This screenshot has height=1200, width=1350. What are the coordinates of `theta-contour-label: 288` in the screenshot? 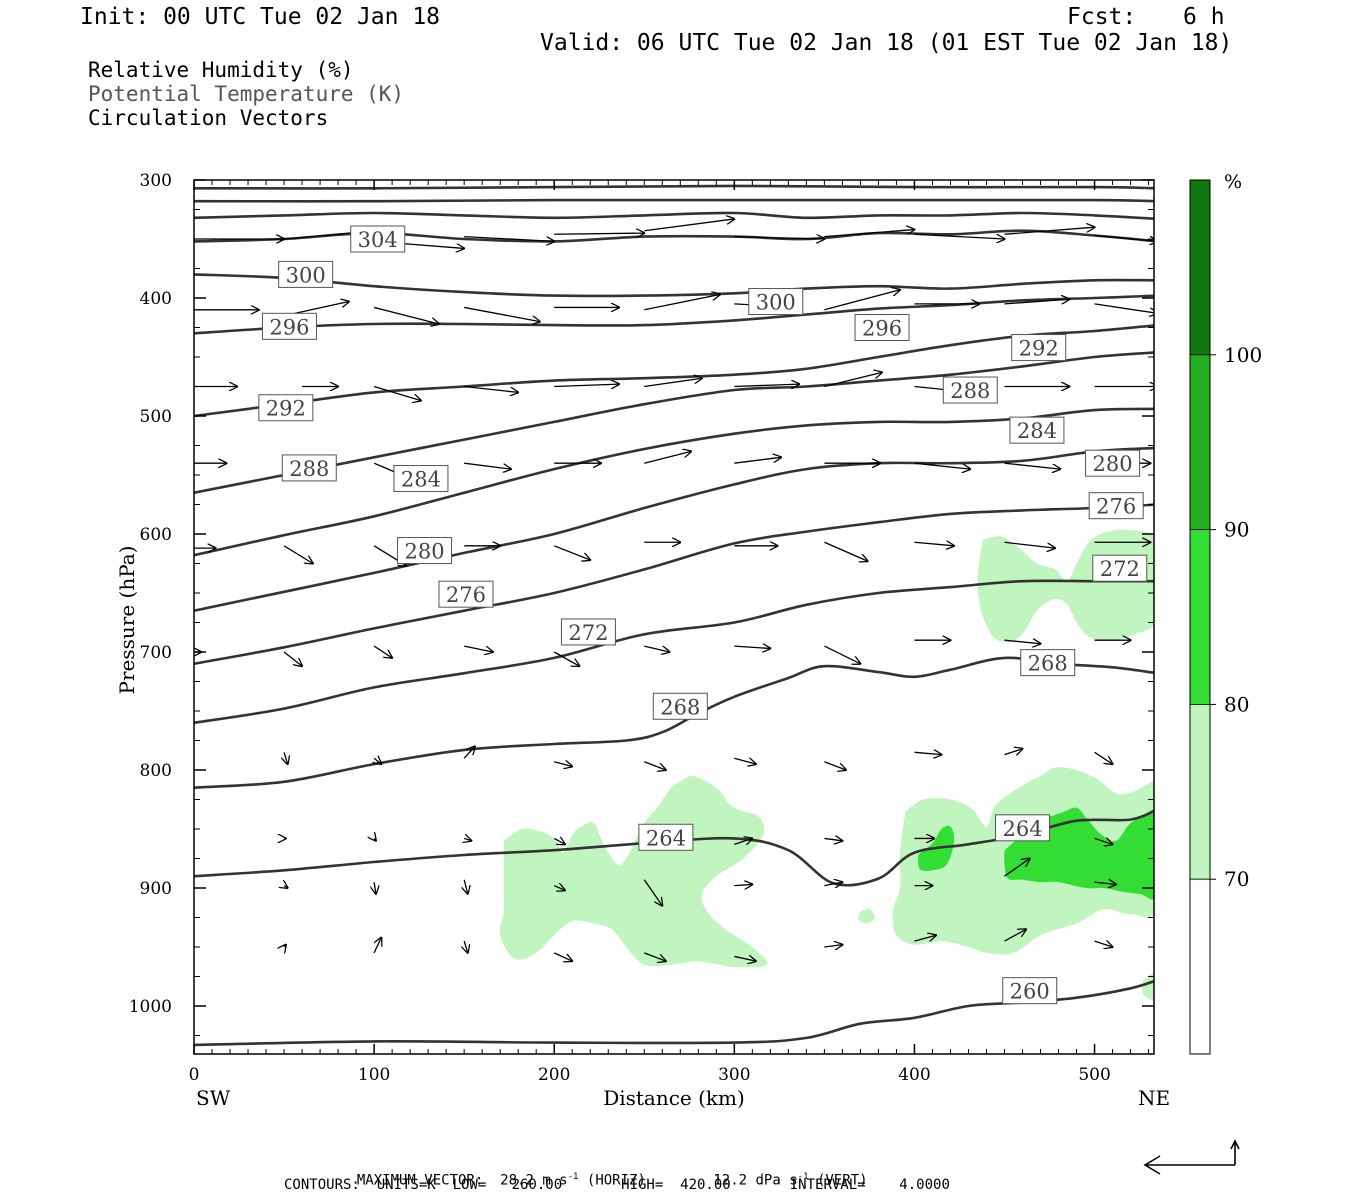 It's located at (309, 468).